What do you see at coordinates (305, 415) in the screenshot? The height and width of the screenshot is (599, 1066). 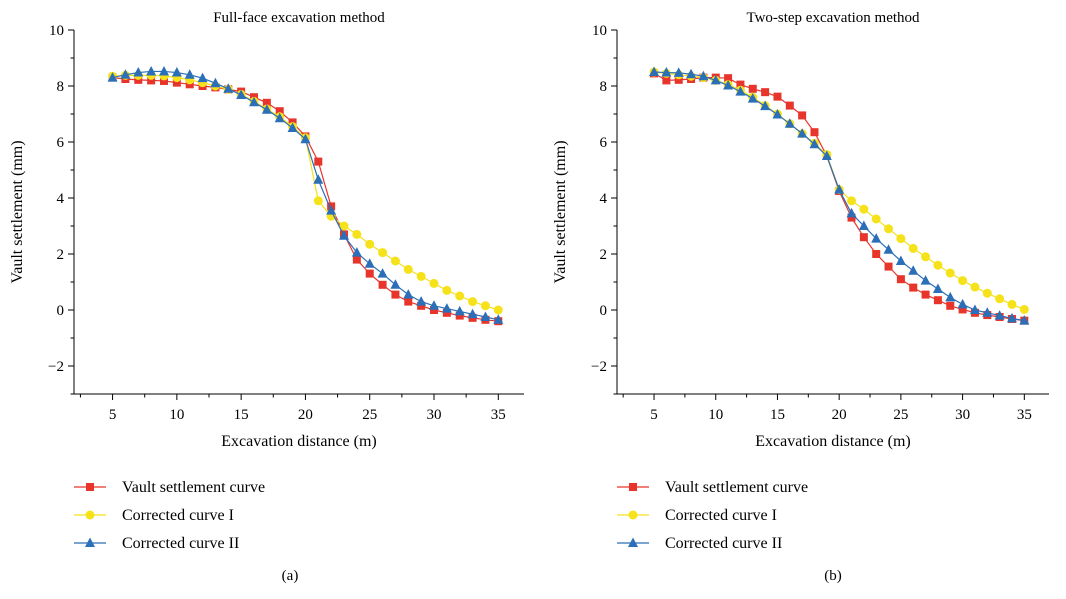 I see `x-tick-label: 20` at bounding box center [305, 415].